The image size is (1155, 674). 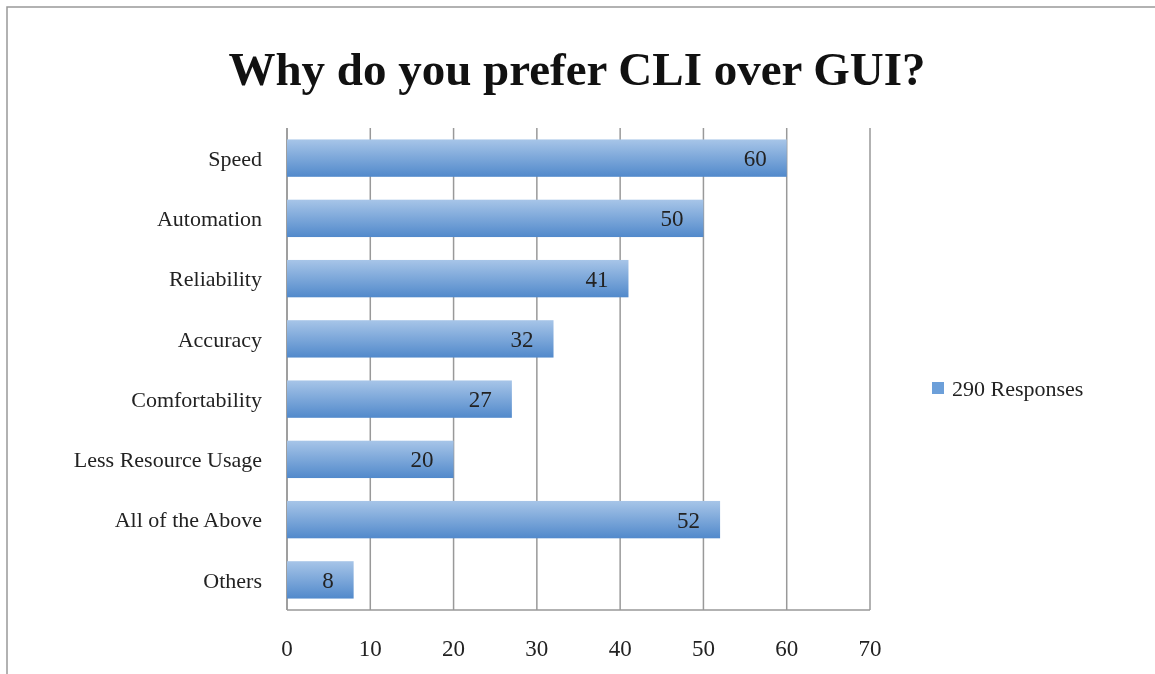 I want to click on x-tick-label: 70, so click(x=870, y=648).